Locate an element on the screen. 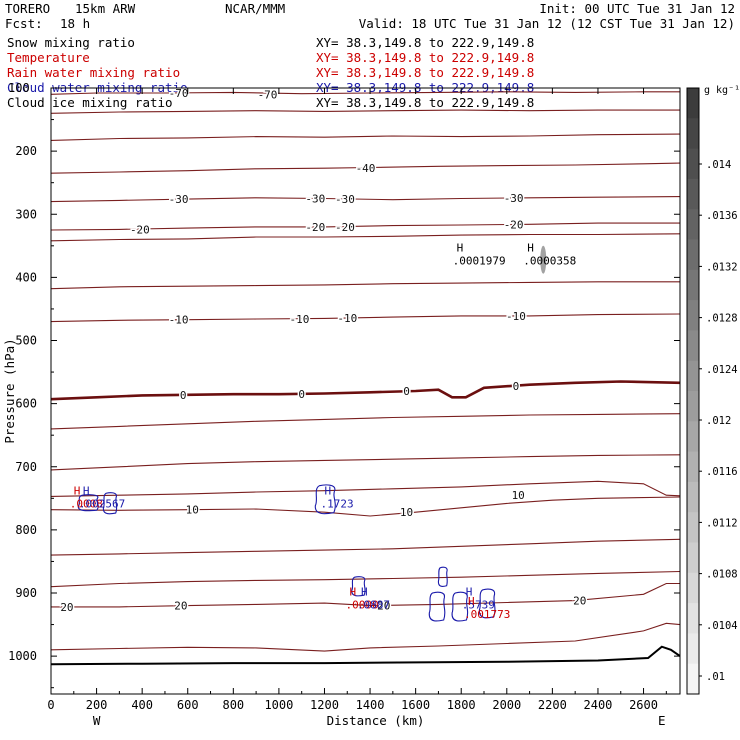  maximum-value: .002567 is located at coordinates (102, 504).